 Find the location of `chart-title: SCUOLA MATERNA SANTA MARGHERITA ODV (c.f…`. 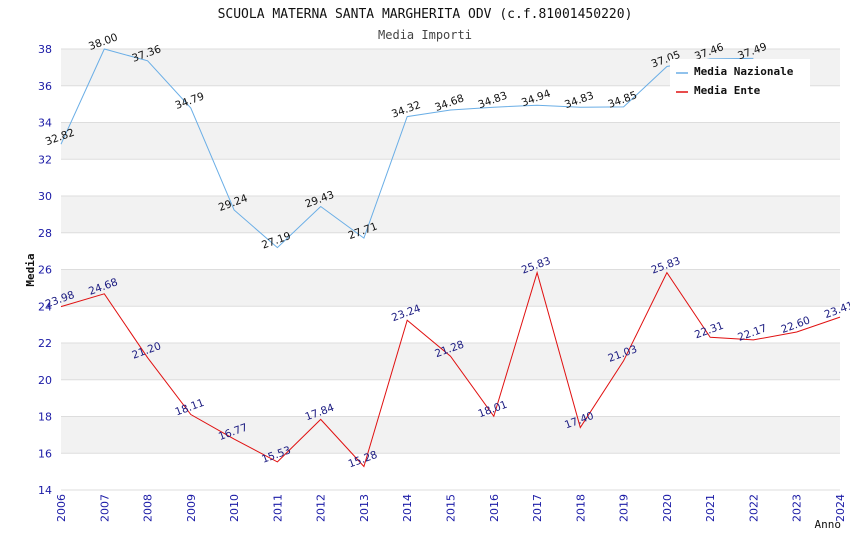

chart-title: SCUOLA MATERNA SANTA MARGHERITA ODV (c.f… is located at coordinates (425, 14).